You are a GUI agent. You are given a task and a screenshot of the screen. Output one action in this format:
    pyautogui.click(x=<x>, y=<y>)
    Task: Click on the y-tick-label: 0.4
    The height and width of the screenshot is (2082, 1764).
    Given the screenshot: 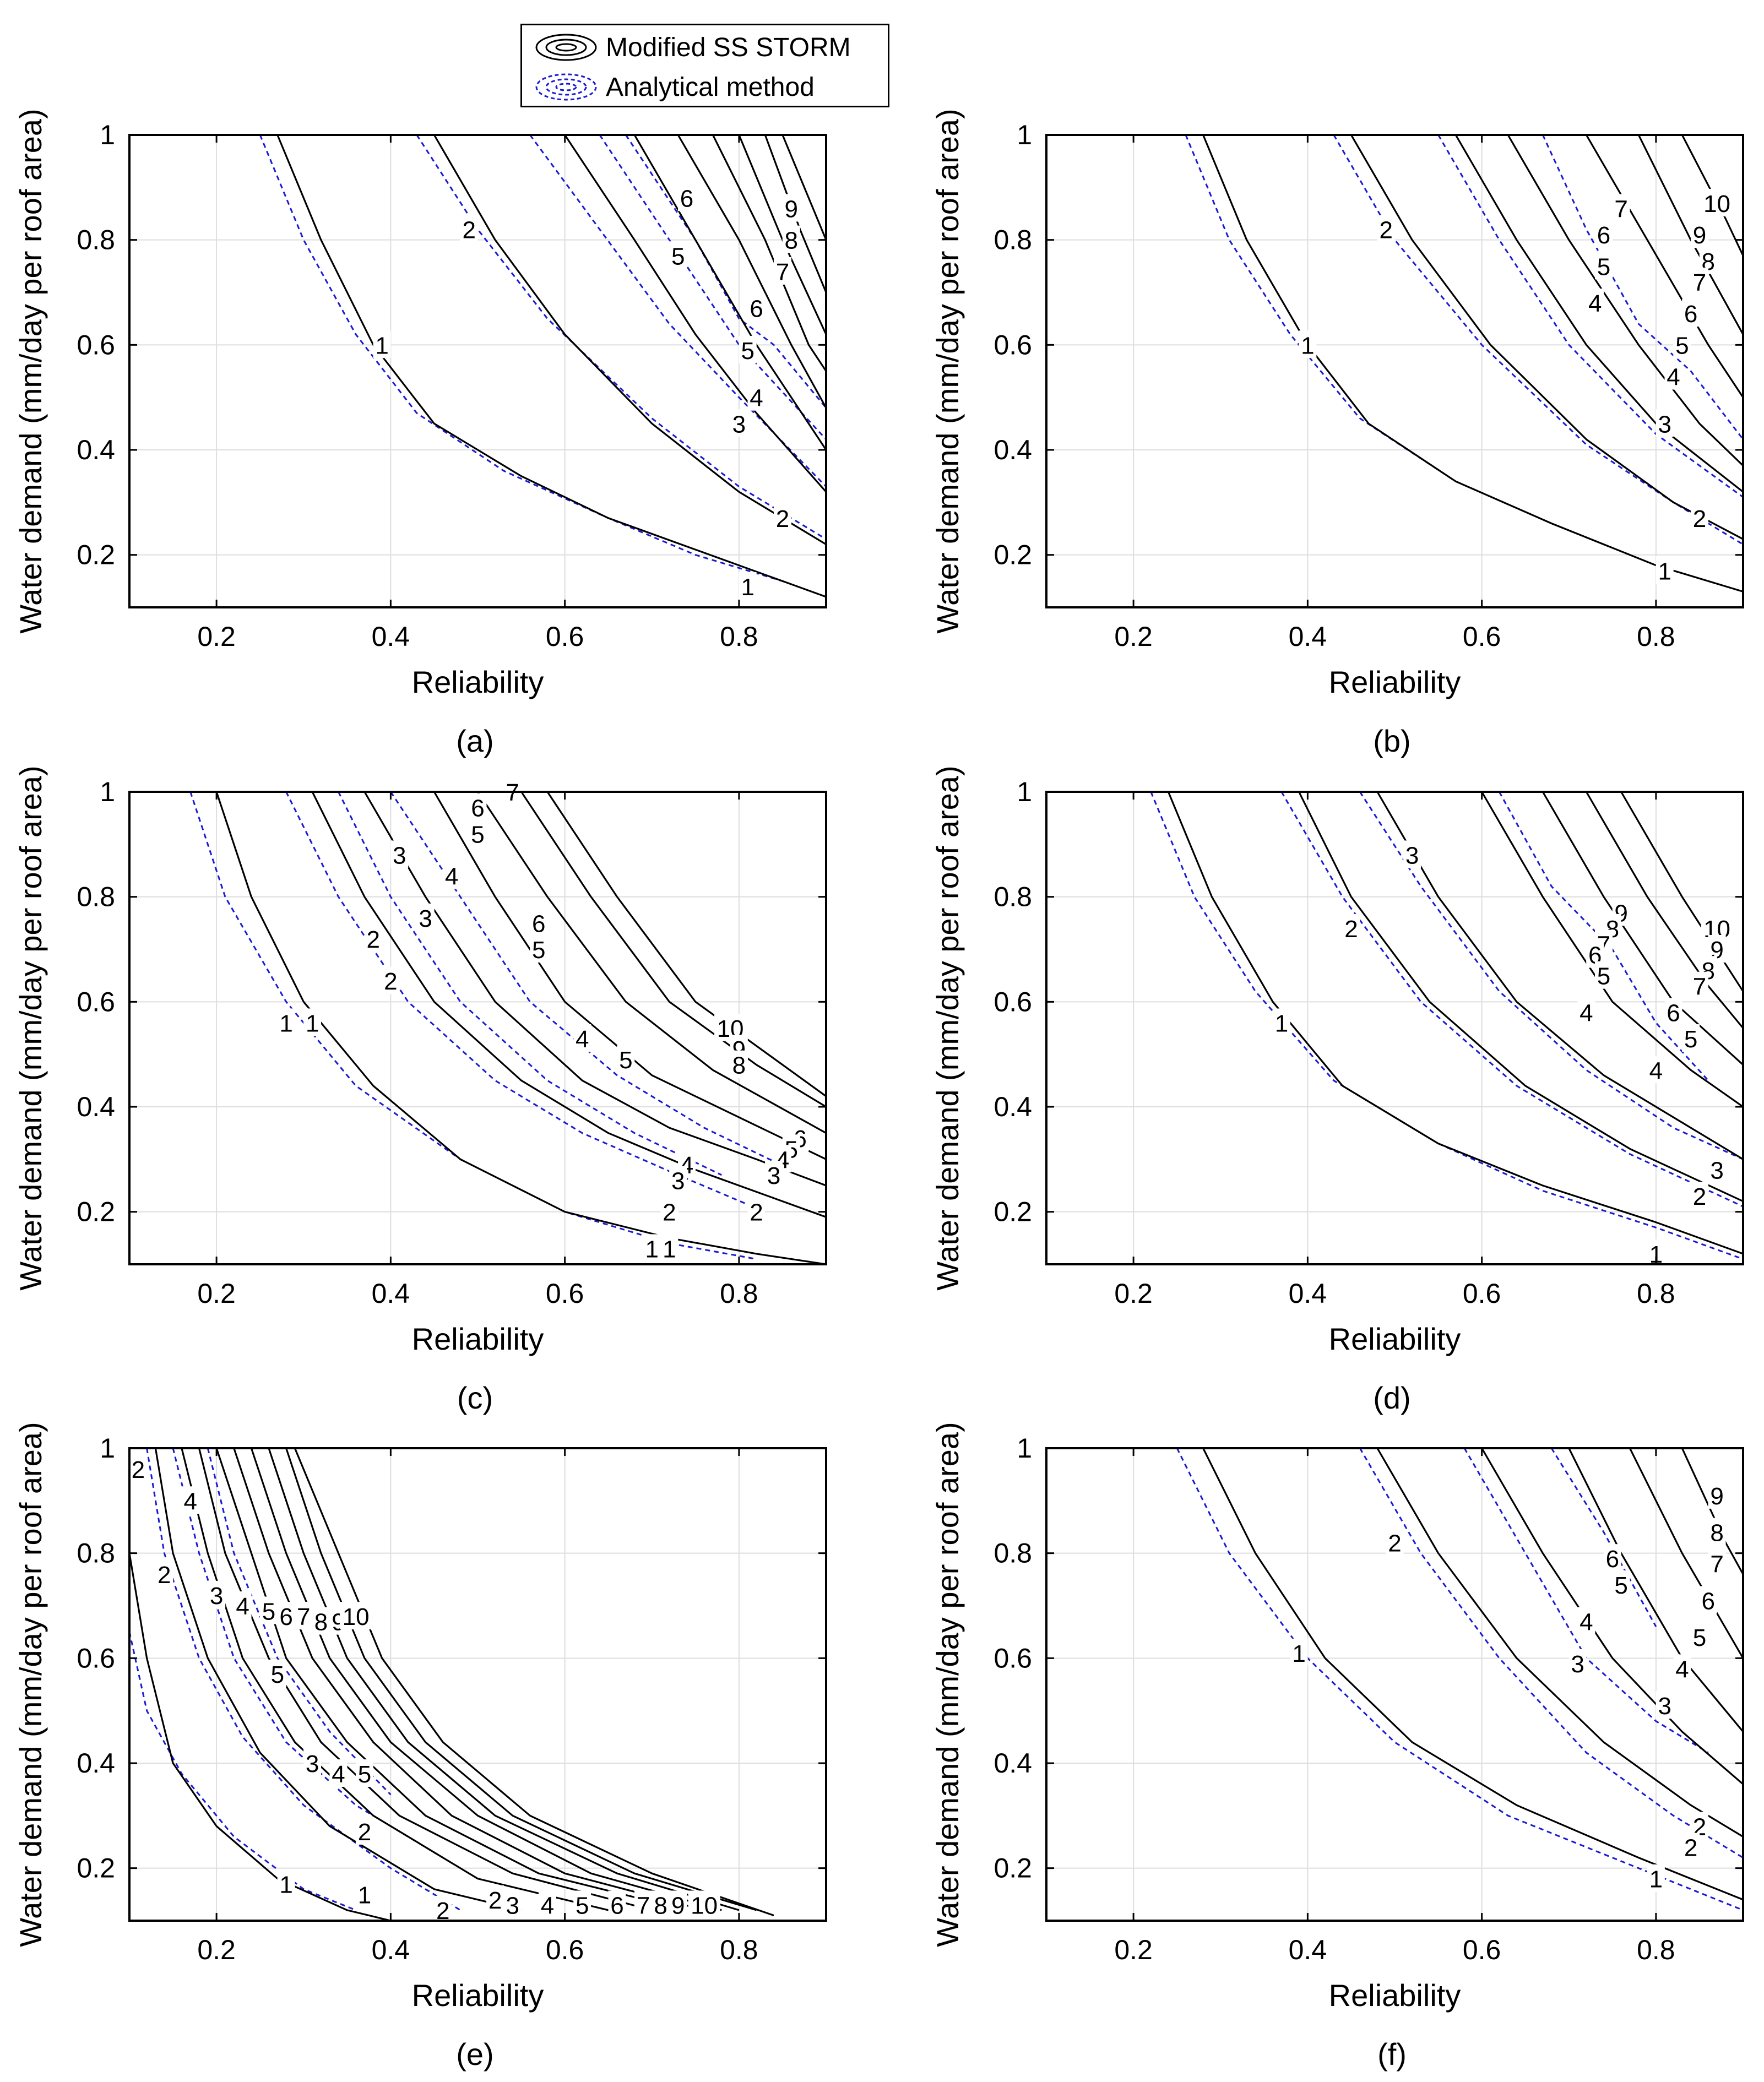 What is the action you would take?
    pyautogui.click(x=96, y=1106)
    